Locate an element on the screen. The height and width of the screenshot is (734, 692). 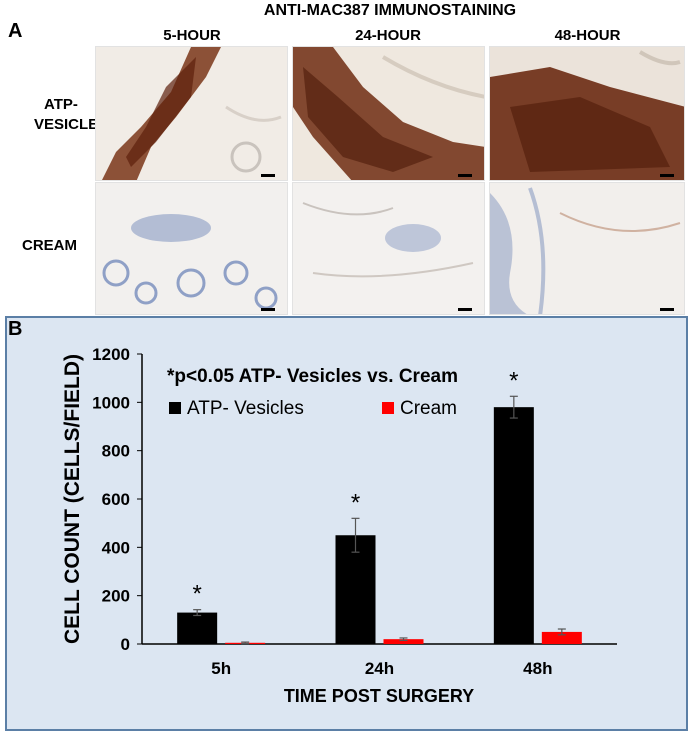
panel-b-letter: B is located at coordinates (15, 329).